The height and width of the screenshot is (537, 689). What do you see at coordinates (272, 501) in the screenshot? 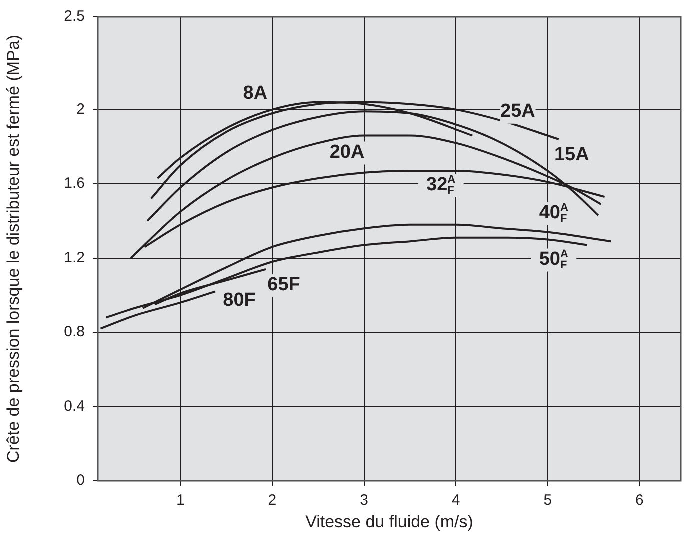
I see `x-tick-label: 2` at bounding box center [272, 501].